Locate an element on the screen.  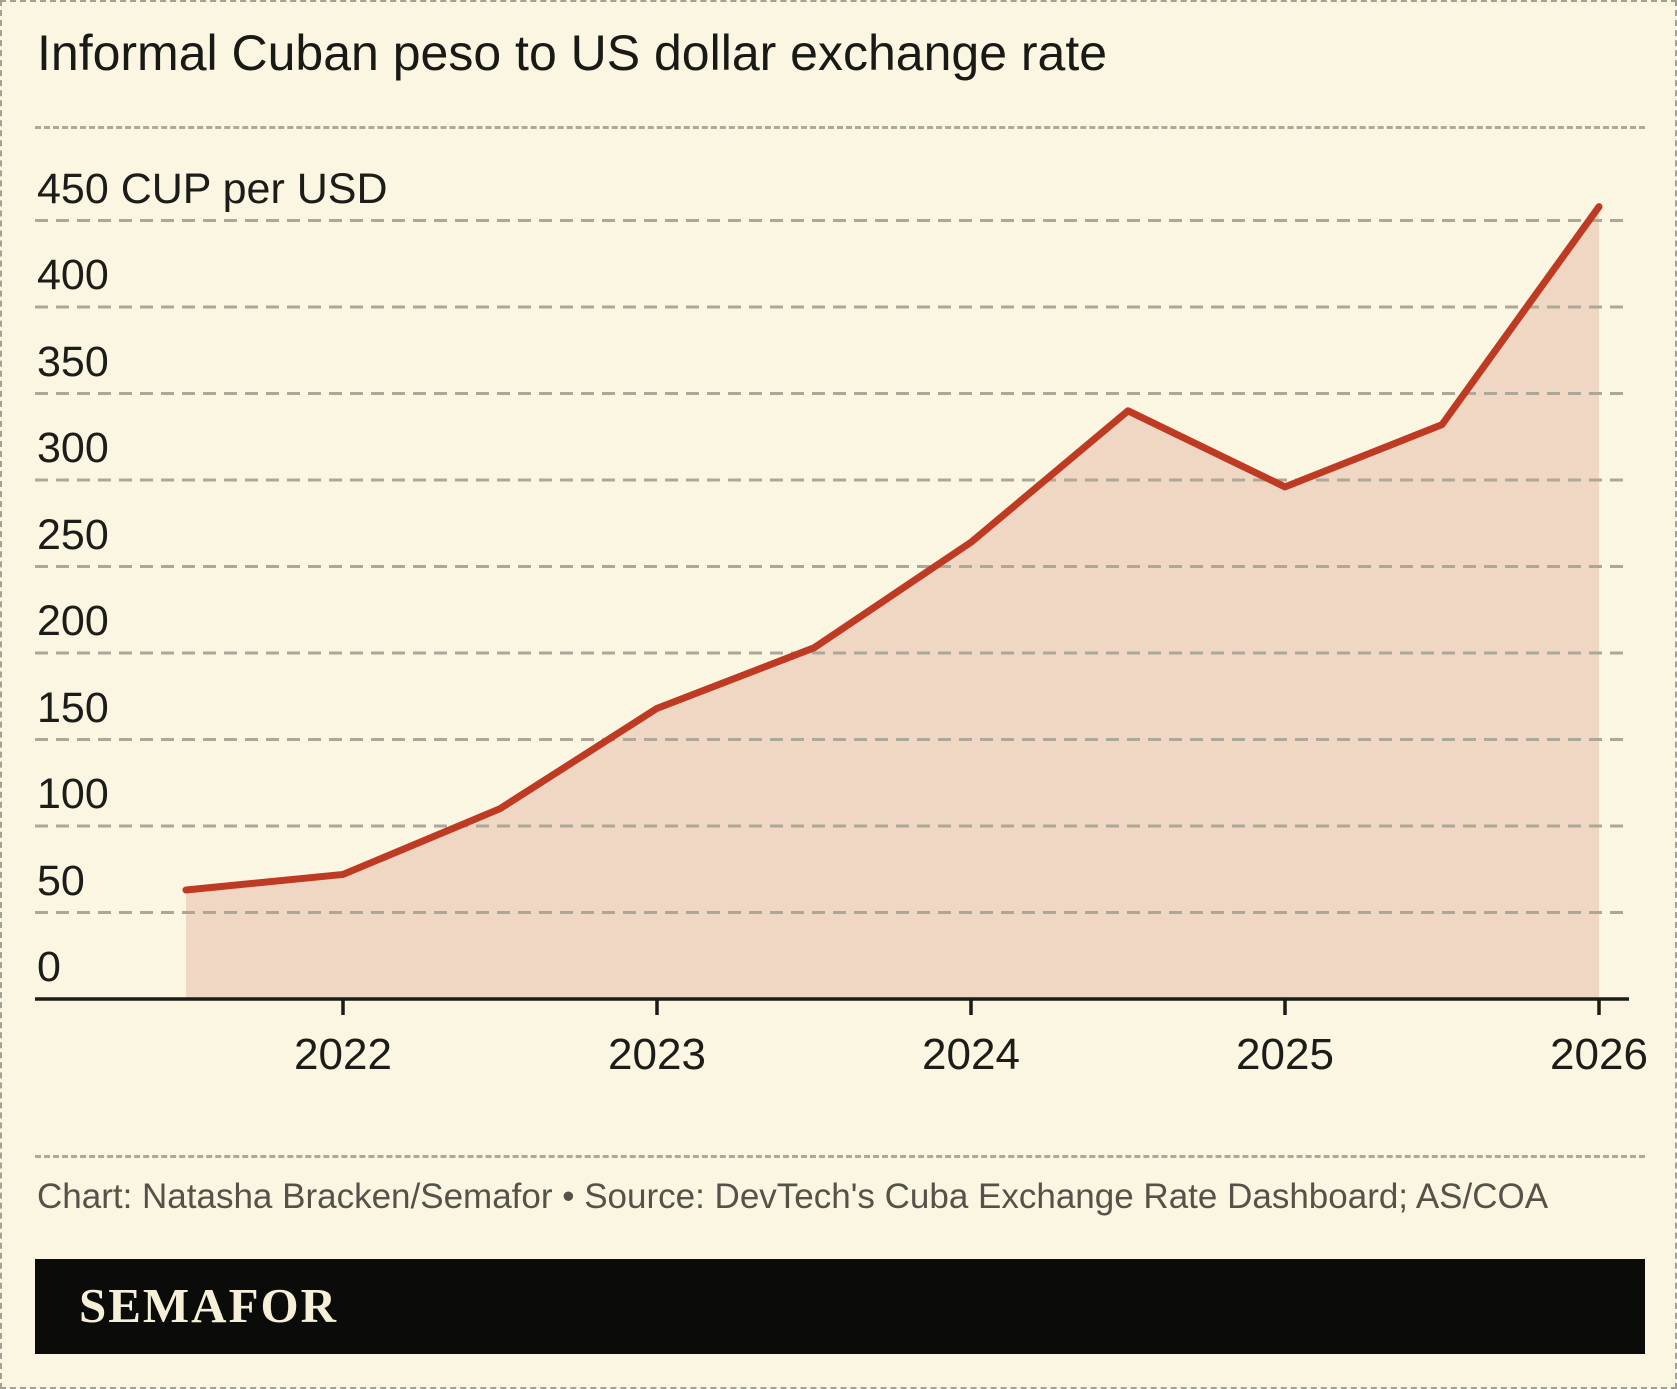
y-axis-label-50: 50 is located at coordinates (61, 880).